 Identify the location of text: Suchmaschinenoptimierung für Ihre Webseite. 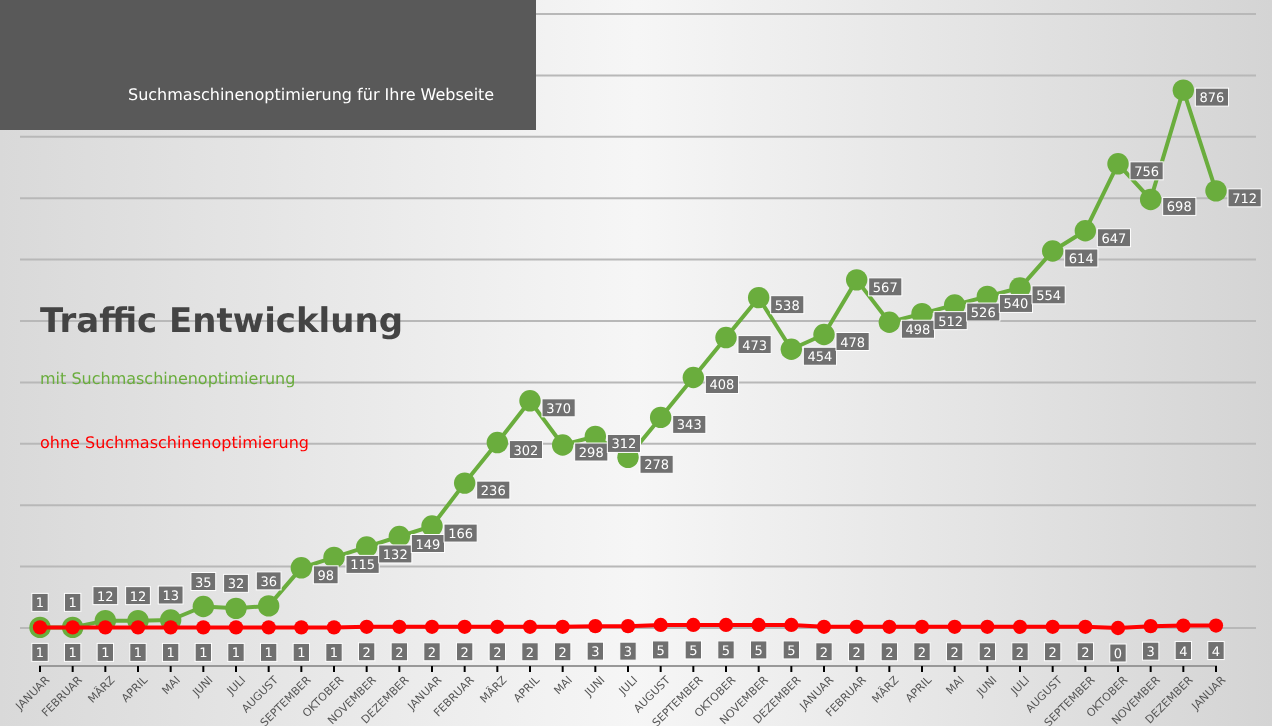
(311, 95).